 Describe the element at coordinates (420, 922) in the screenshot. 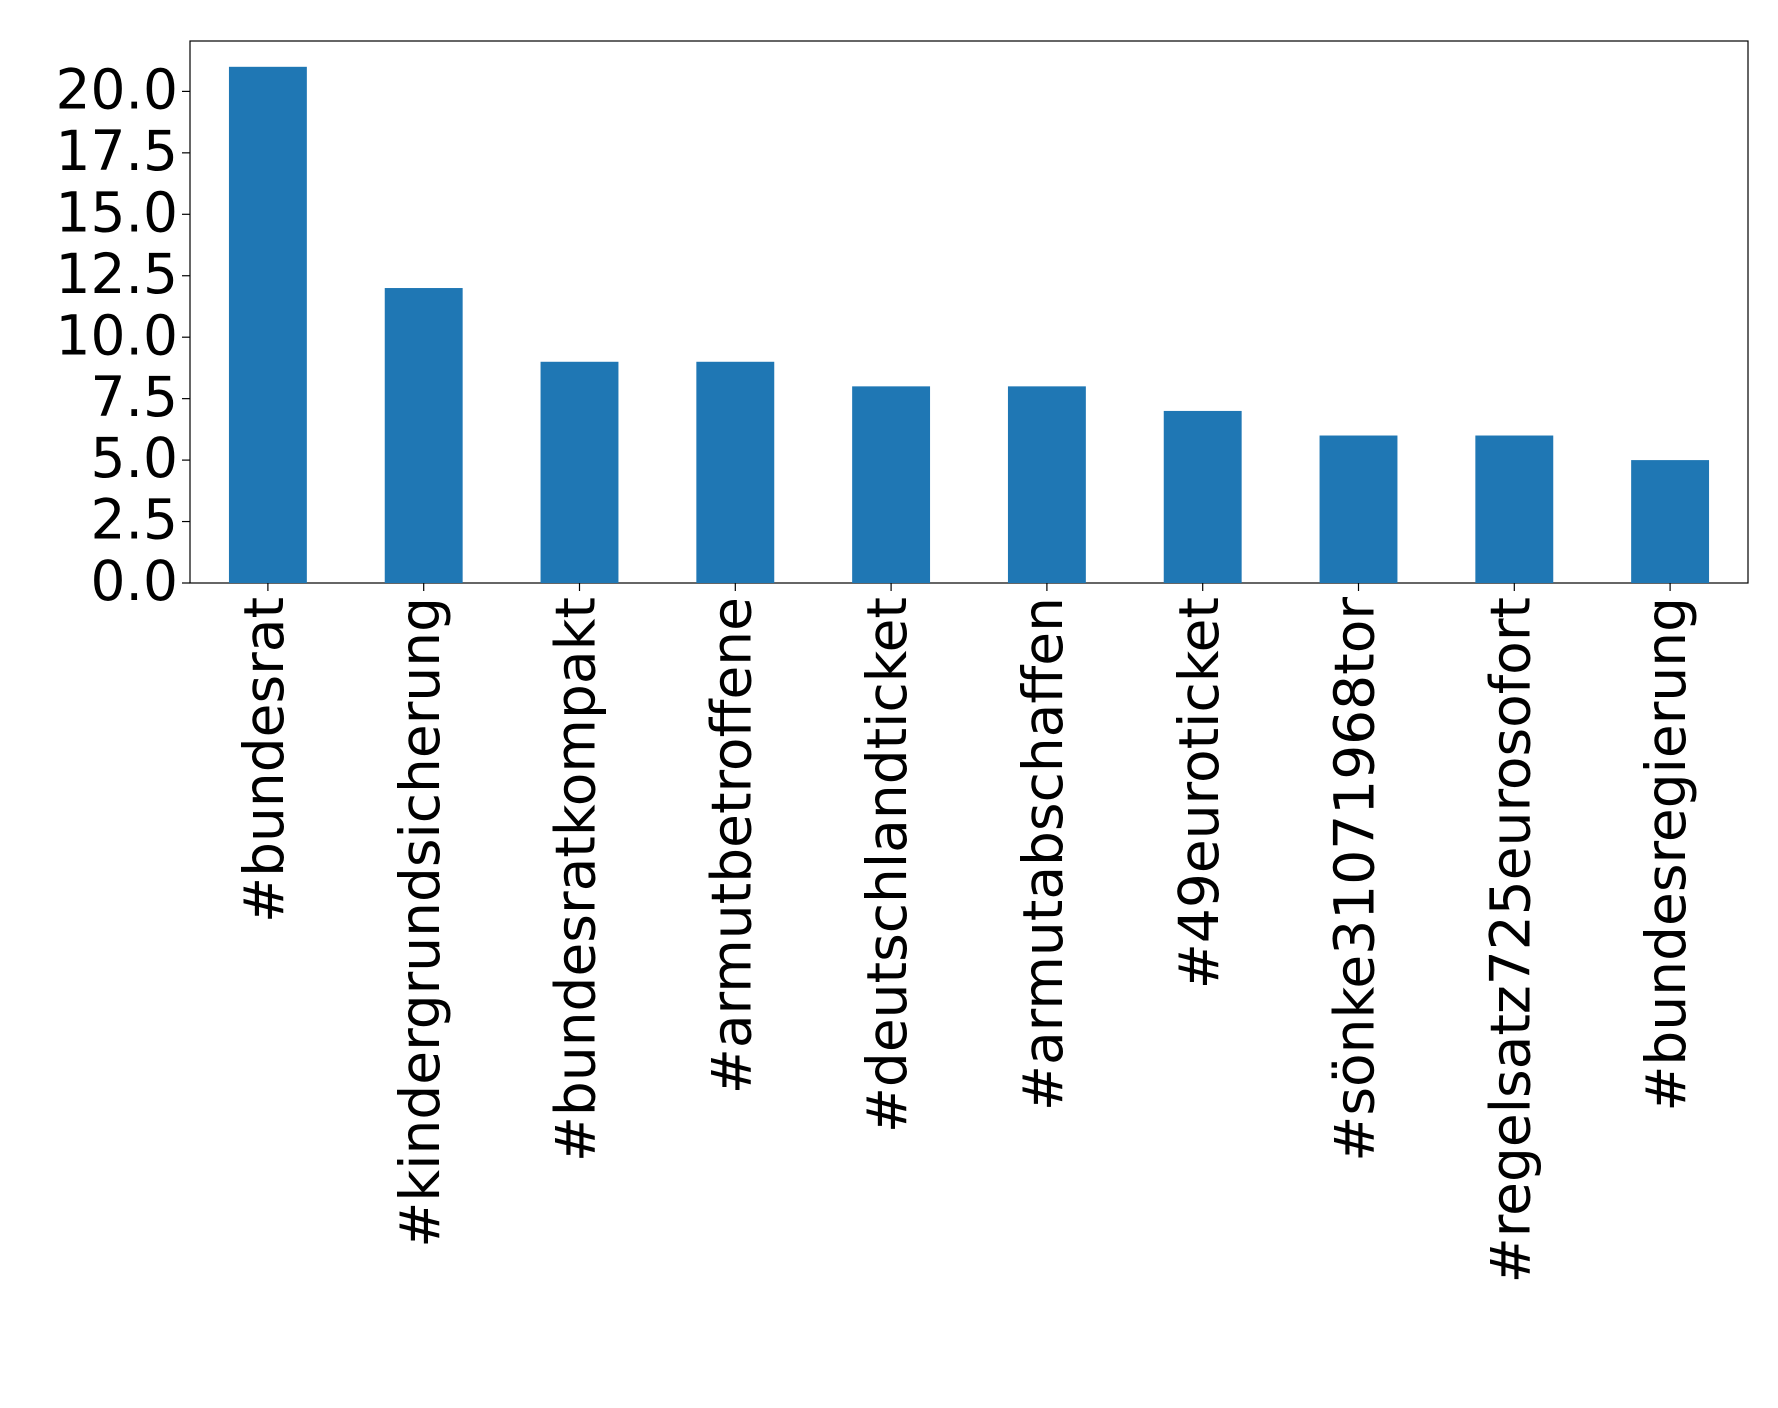

I see `x-tick-label: #kindergrundsicherung` at that location.